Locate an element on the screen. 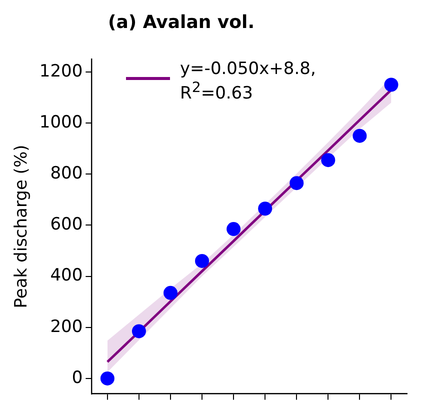  y-tick-label: 800 is located at coordinates (66, 174).